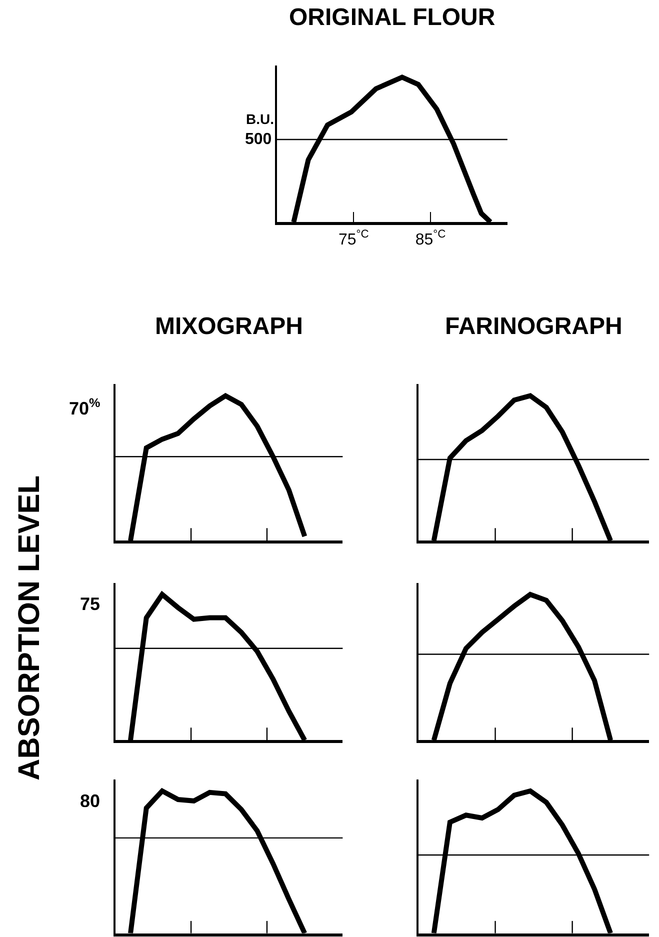  I want to click on text: 70$^{%}$, so click(84, 407).